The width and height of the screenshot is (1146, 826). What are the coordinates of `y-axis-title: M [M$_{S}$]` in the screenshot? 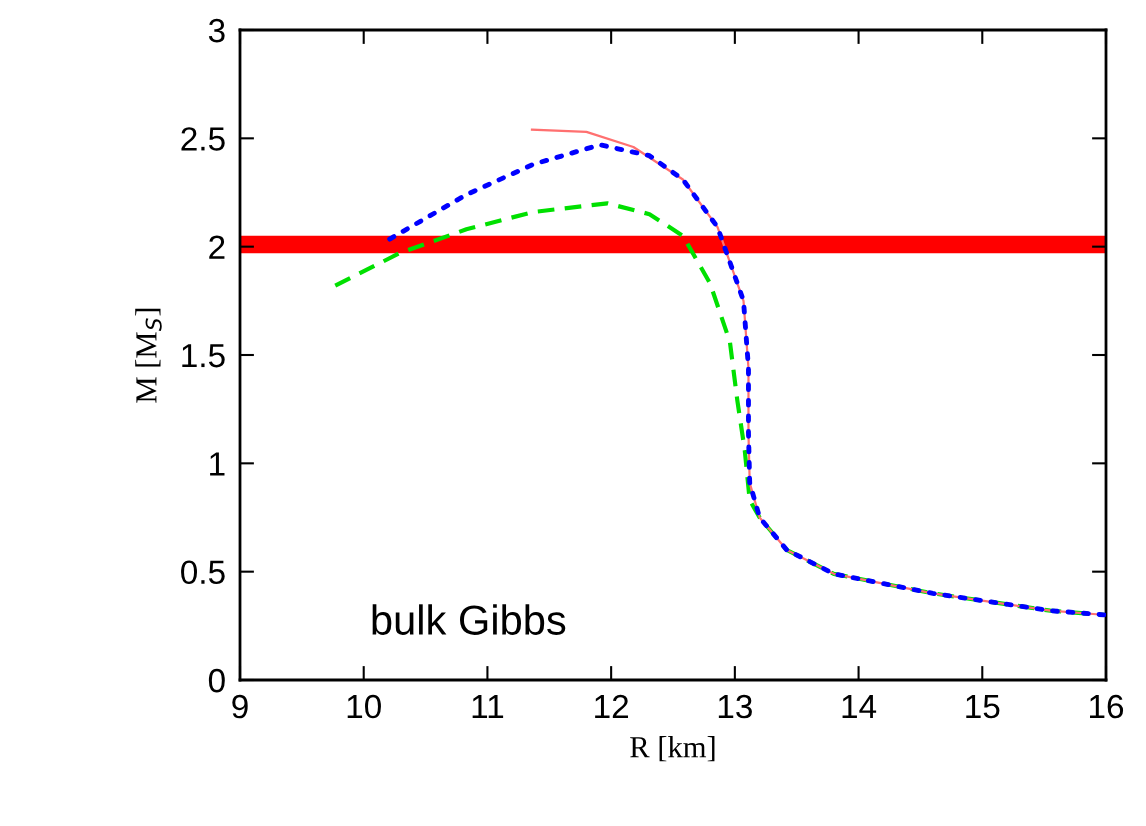 It's located at (148, 355).